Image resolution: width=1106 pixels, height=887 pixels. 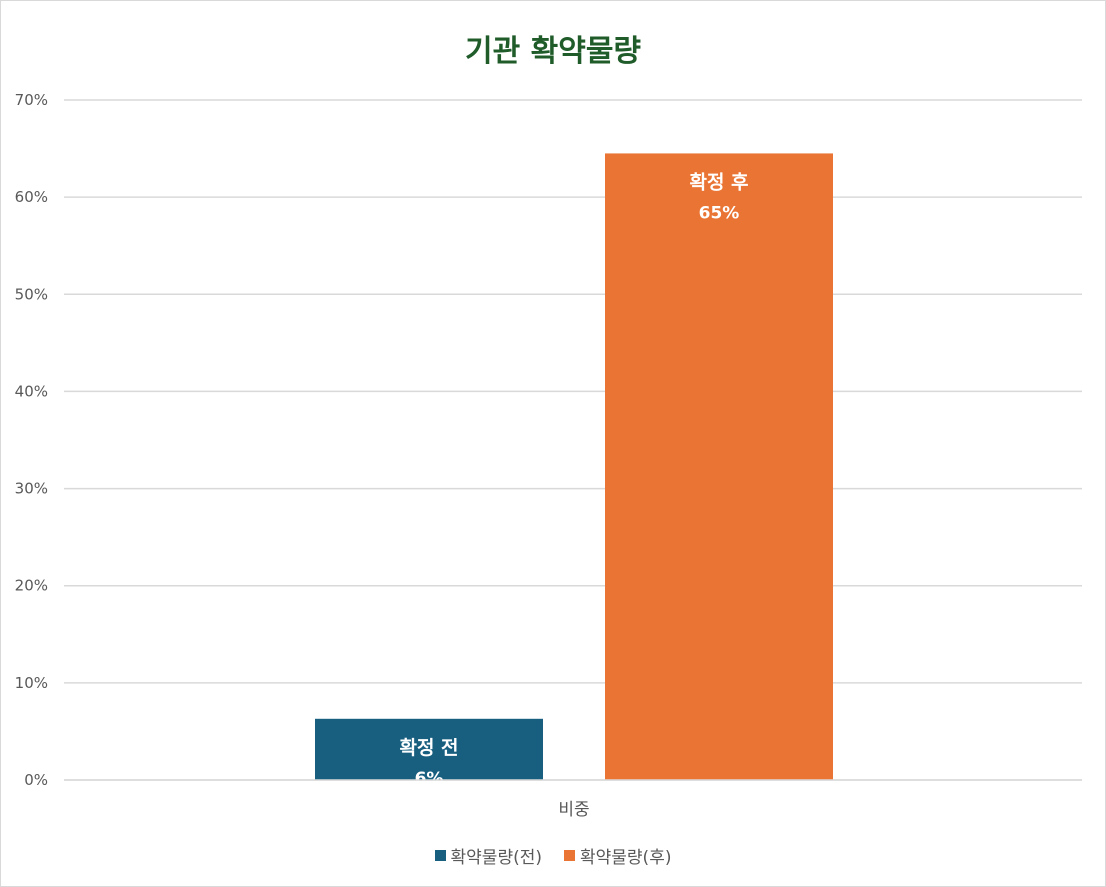 What do you see at coordinates (31, 586) in the screenshot?
I see `y-tick-label: 20%` at bounding box center [31, 586].